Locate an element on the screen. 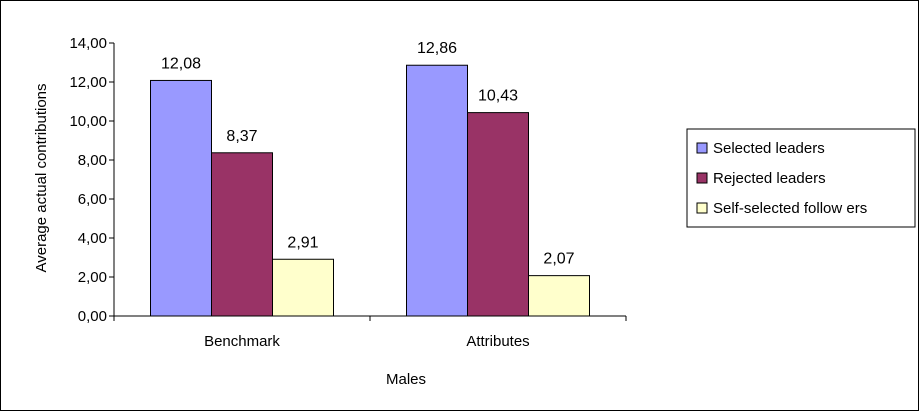  y-tick-label: 6,00 is located at coordinates (92, 199).